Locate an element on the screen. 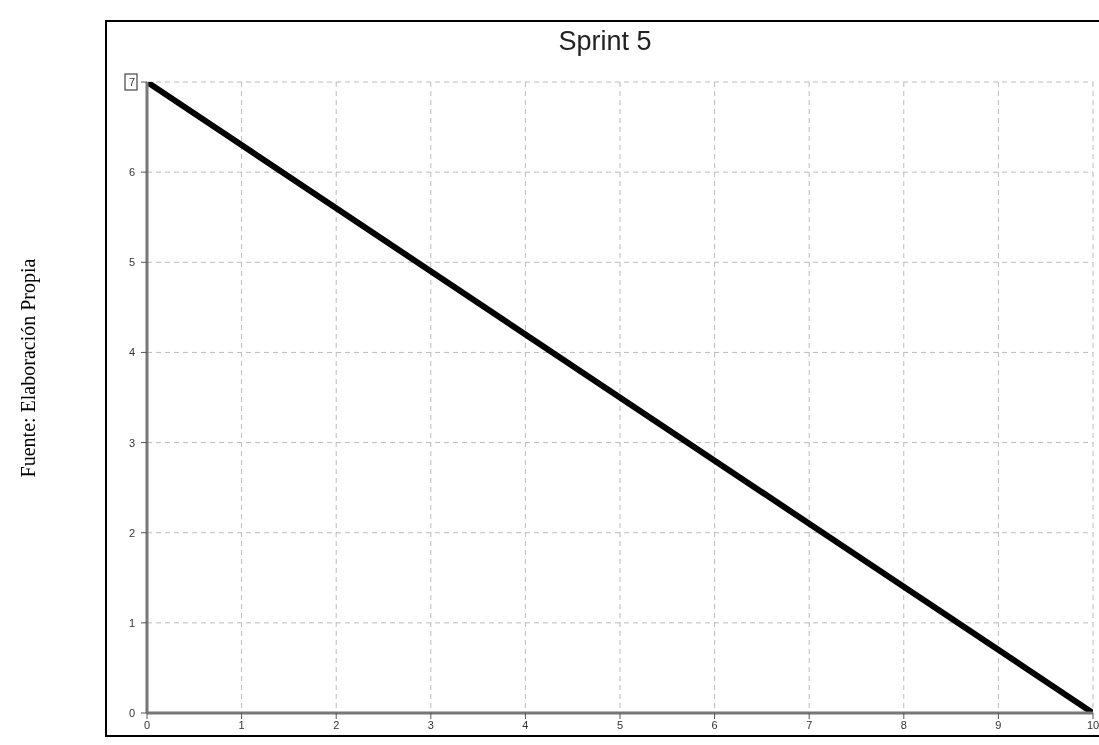  source-note: Fuente: Elaboración Propia is located at coordinates (28, 368).